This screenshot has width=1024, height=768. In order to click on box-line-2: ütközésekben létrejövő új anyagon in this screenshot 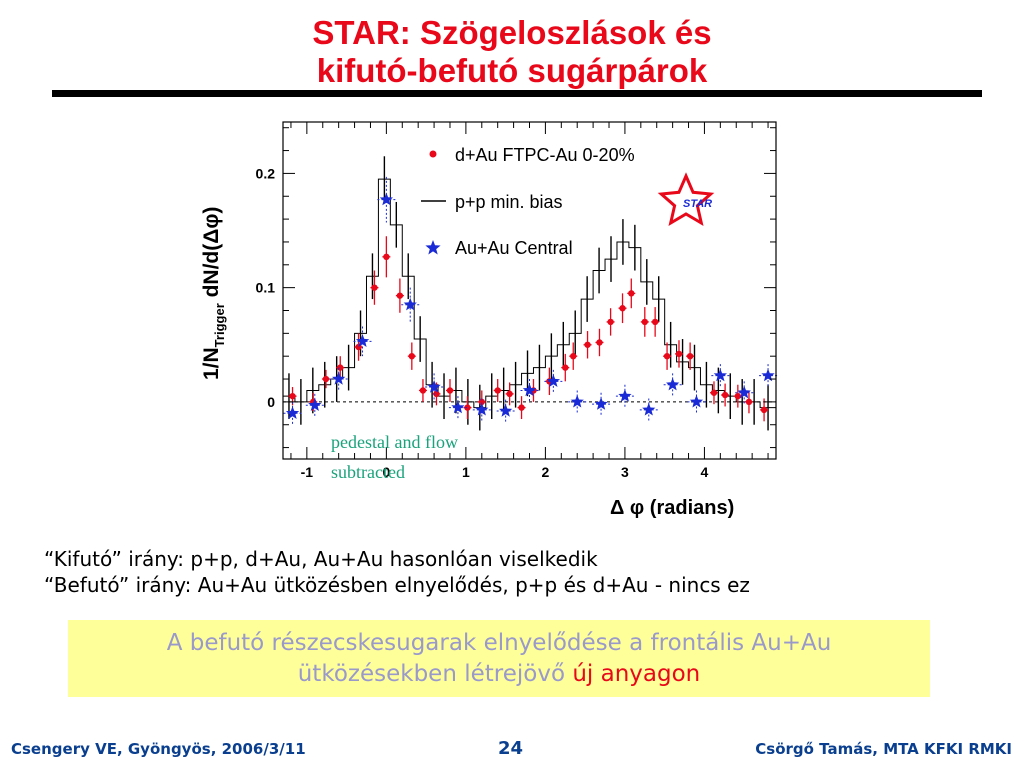, I will do `click(499, 674)`.